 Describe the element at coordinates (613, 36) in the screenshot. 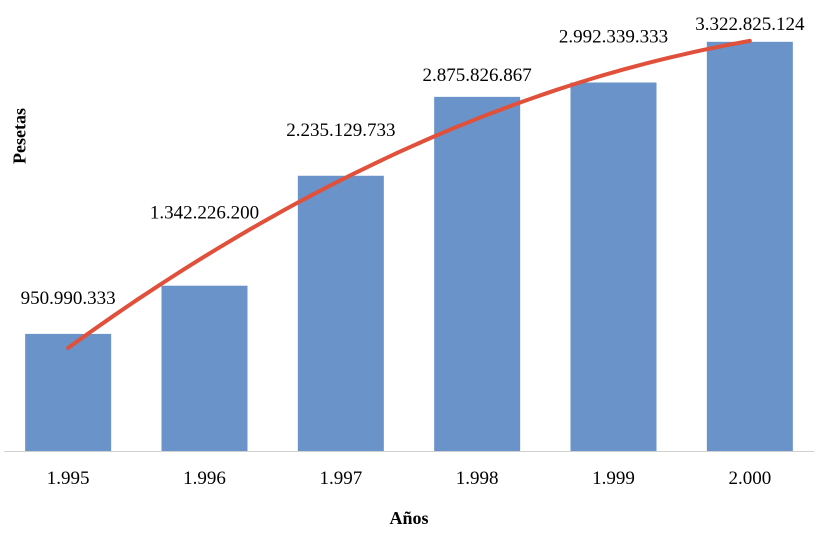

I see `data-label: 2.992.339.333` at that location.